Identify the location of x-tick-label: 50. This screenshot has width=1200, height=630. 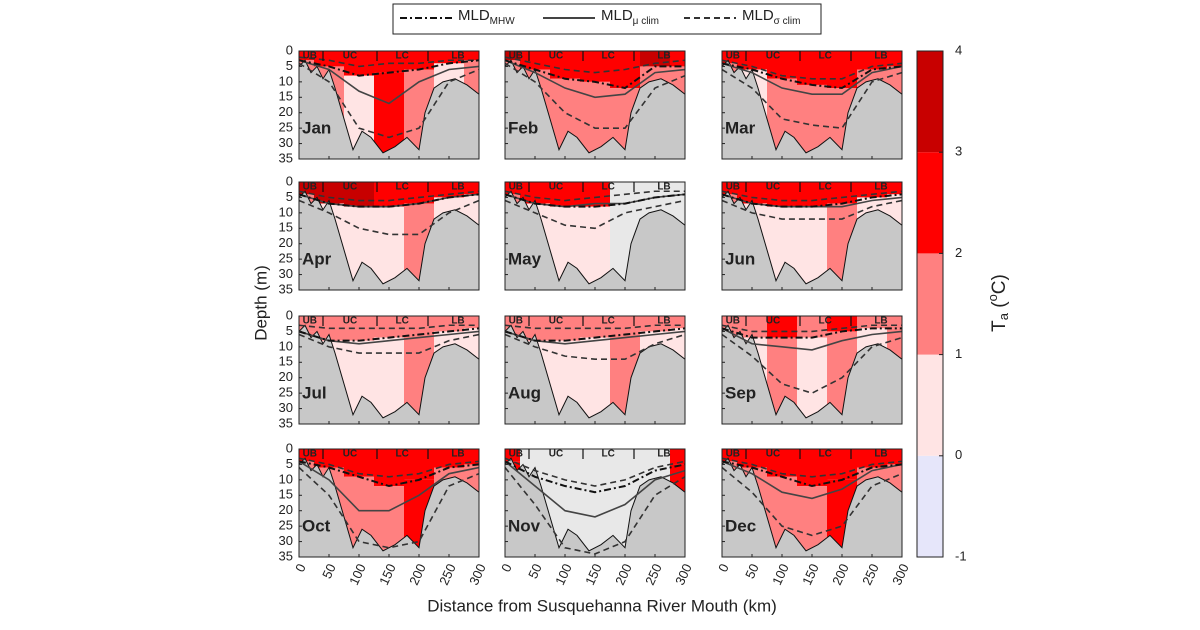
(535, 570).